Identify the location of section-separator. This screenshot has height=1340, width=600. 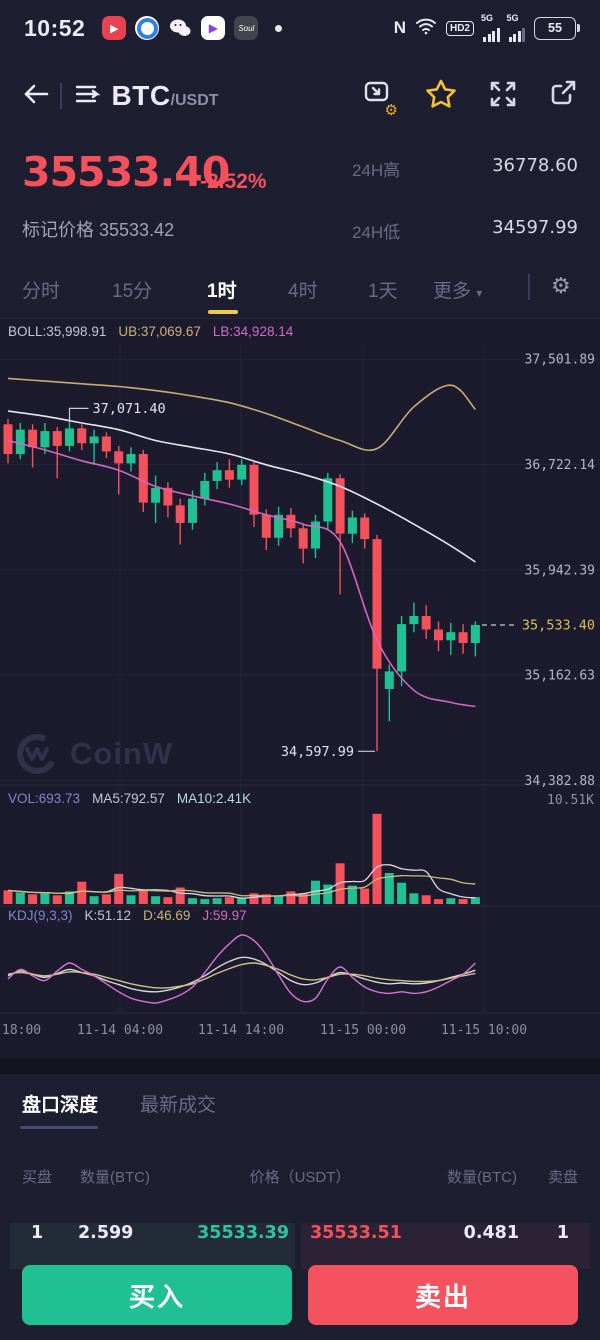
(300, 1066).